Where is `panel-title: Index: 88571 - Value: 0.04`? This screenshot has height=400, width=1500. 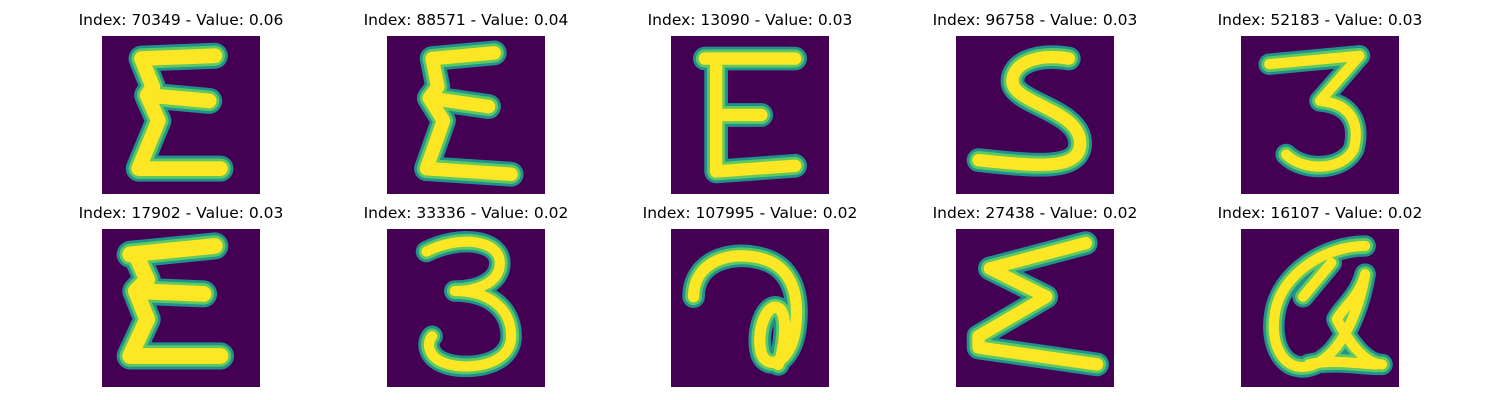
panel-title: Index: 88571 - Value: 0.04 is located at coordinates (466, 20).